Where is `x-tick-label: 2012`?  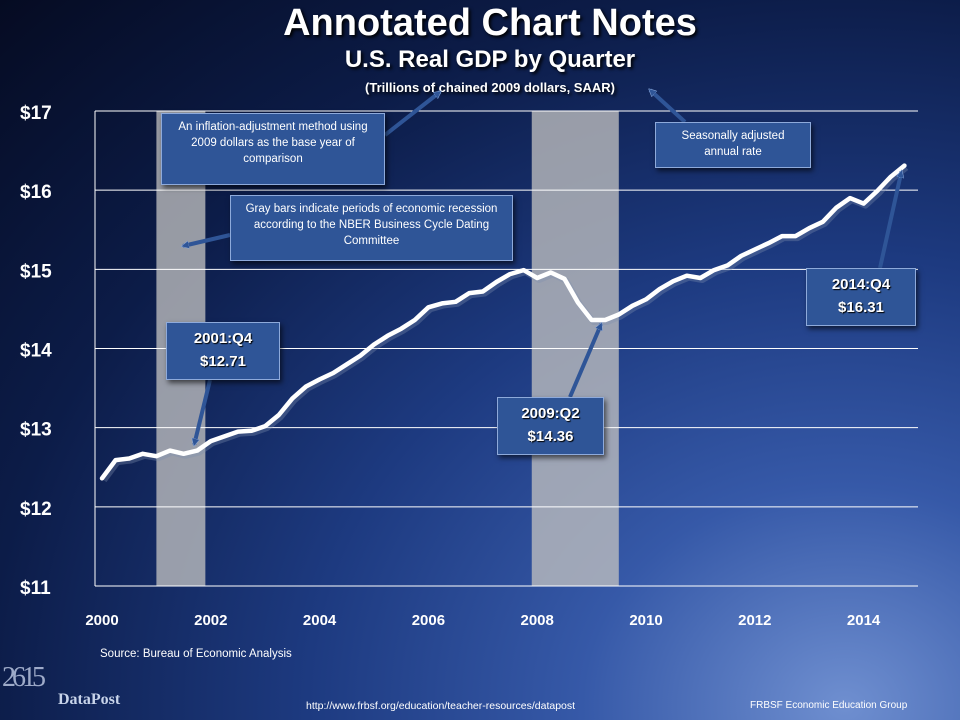 x-tick-label: 2012 is located at coordinates (754, 620).